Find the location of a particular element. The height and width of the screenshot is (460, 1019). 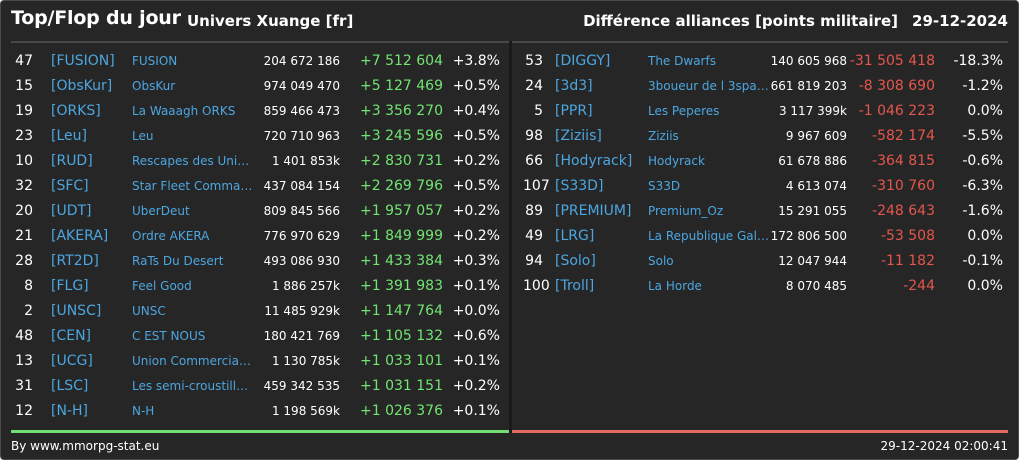

alliance-rank: 13 is located at coordinates (24, 361).